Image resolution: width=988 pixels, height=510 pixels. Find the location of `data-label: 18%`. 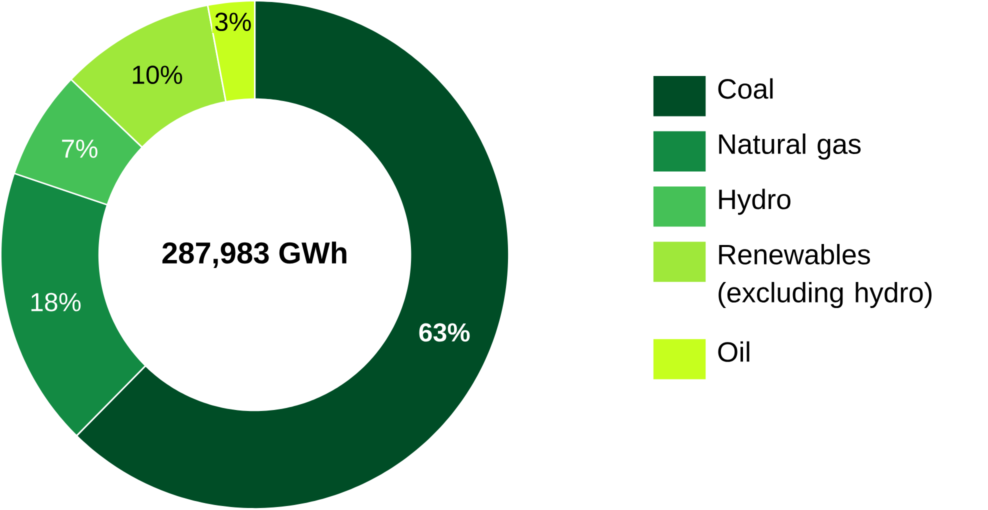

data-label: 18% is located at coordinates (56, 302).